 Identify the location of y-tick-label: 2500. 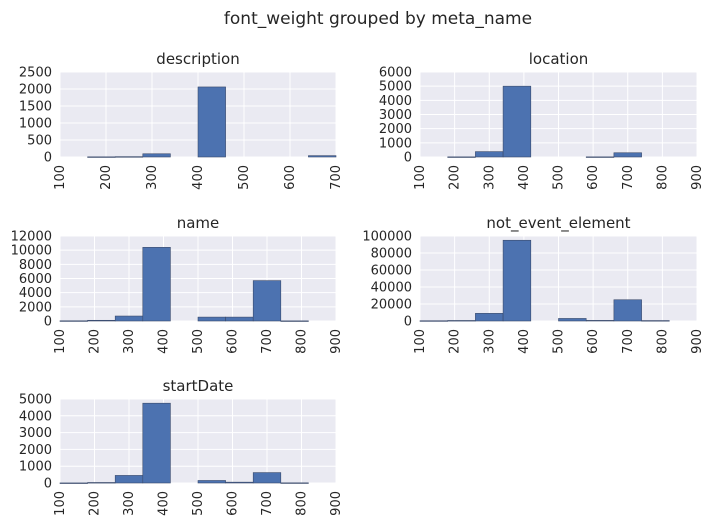
(35, 73).